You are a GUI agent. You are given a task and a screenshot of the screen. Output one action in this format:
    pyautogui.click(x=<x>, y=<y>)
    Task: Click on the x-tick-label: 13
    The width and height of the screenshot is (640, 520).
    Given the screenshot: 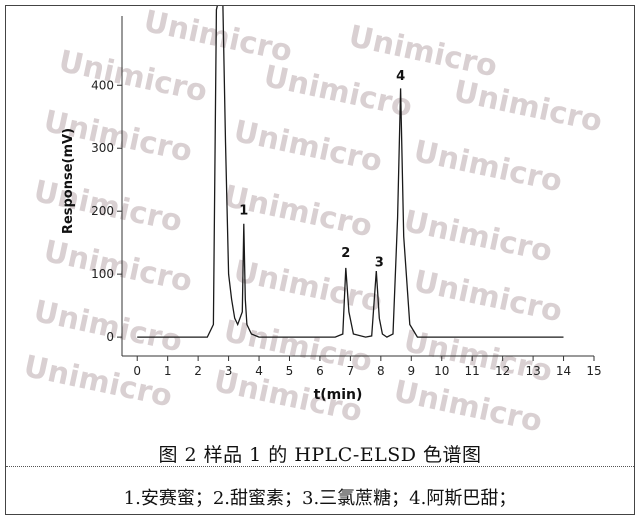 What is the action you would take?
    pyautogui.click(x=532, y=371)
    